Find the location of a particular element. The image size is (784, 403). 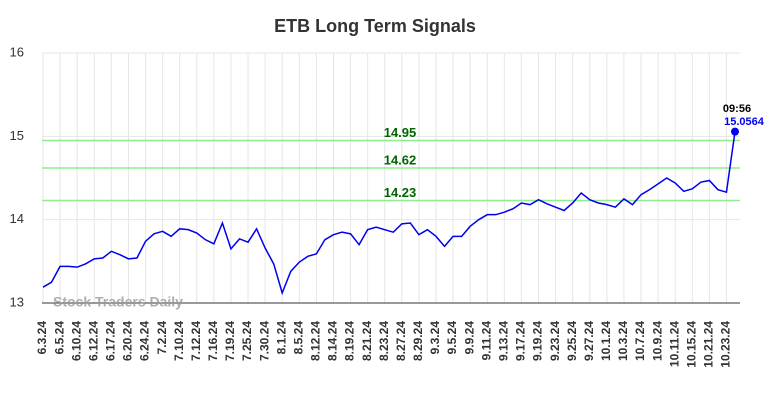

signal-label: 14.95 is located at coordinates (400, 132).